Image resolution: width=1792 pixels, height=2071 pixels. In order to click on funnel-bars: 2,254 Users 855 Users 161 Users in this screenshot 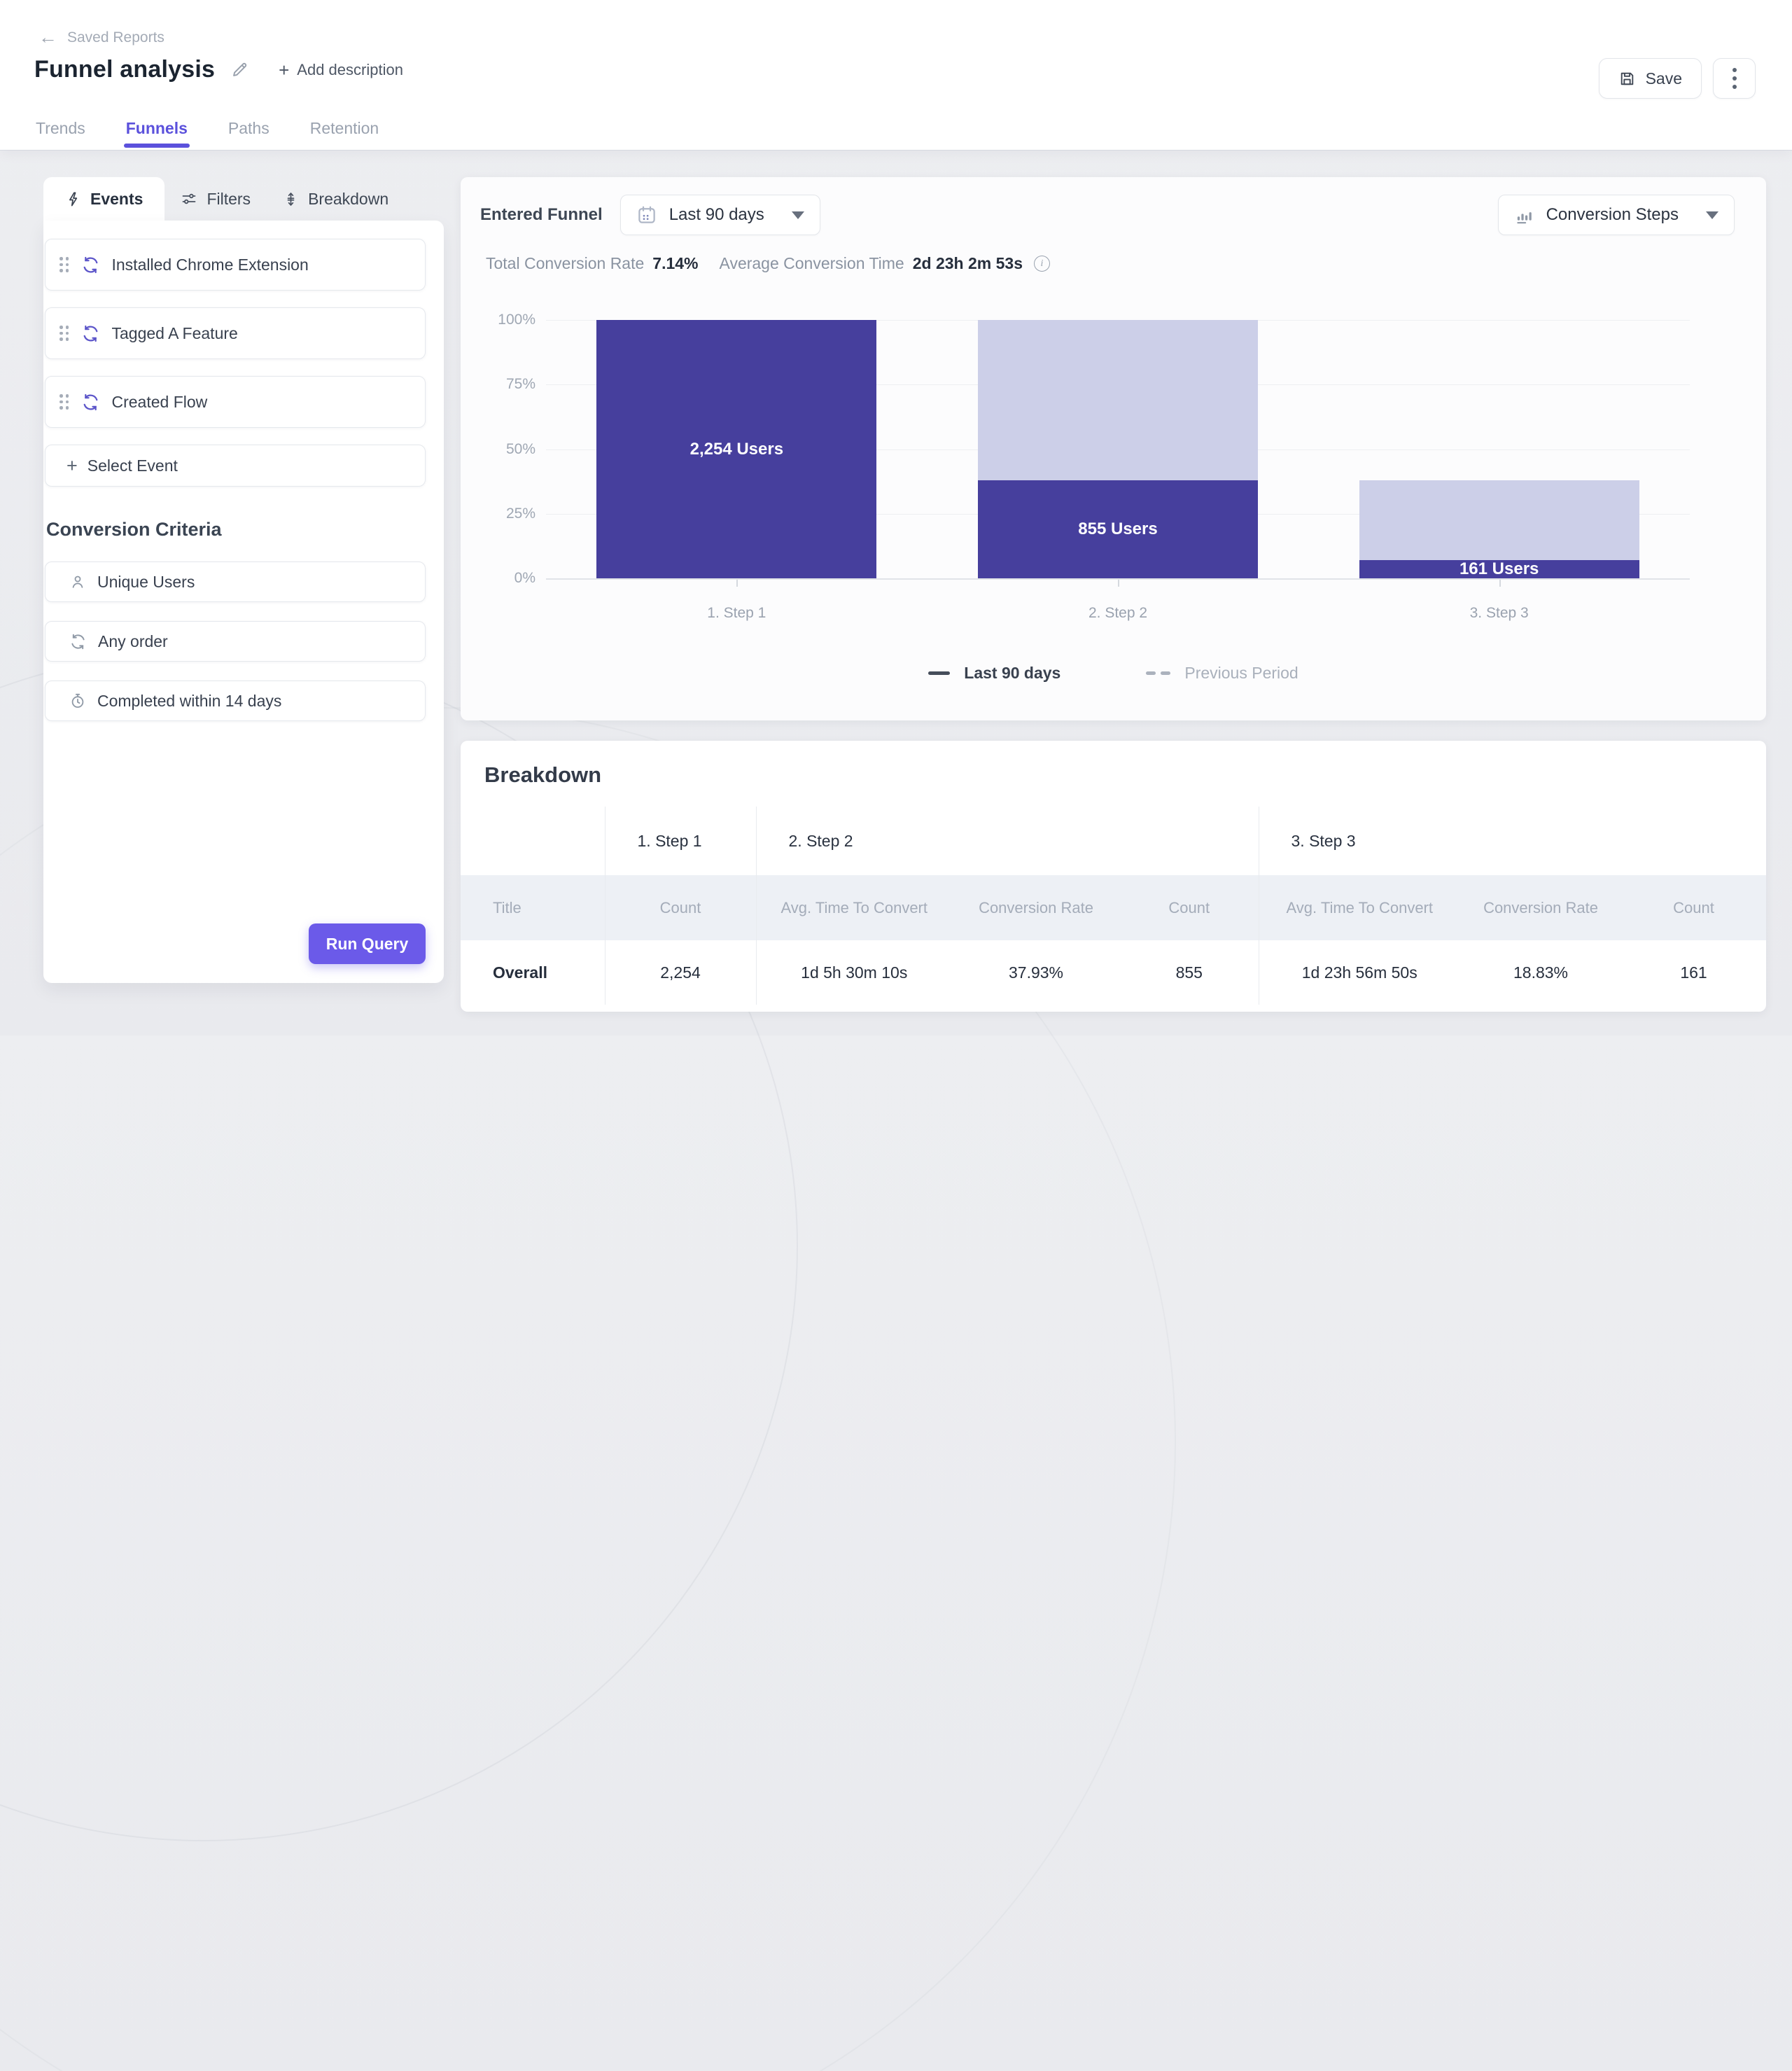, I will do `click(1118, 449)`.